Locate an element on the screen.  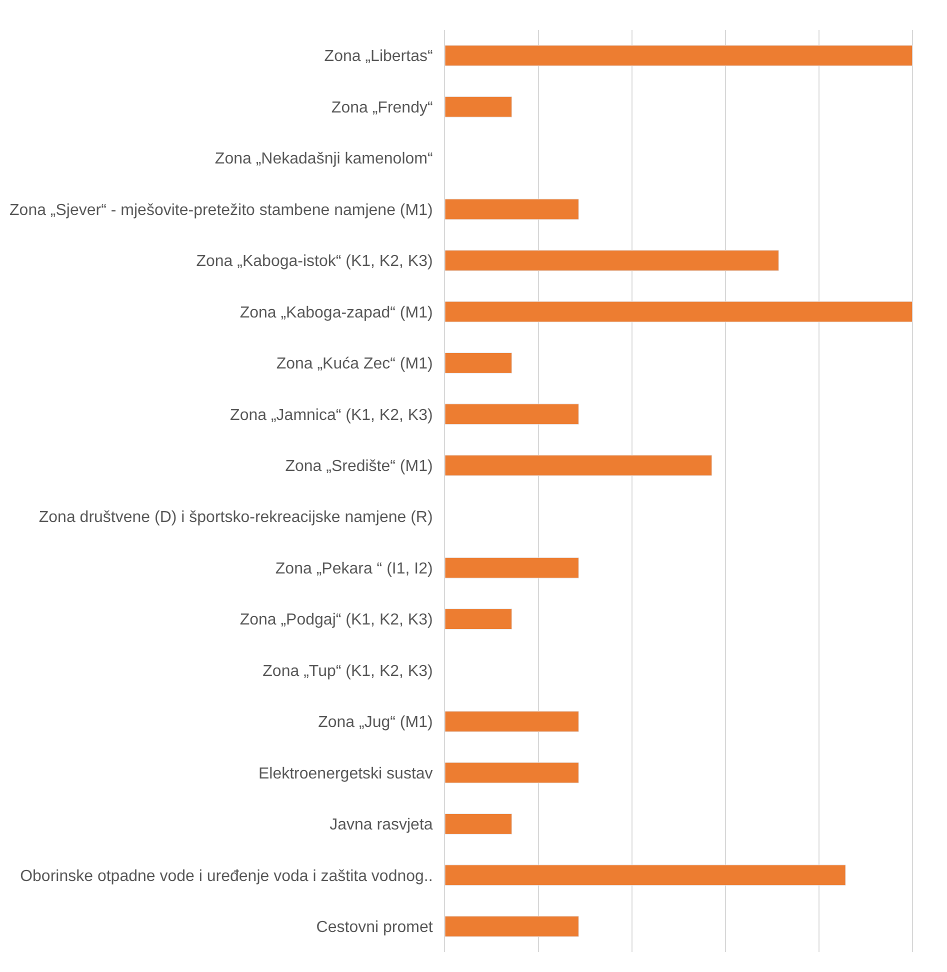
y-tick-label: Zona „Tup“ (K1, K2, K3) is located at coordinates (347, 671).